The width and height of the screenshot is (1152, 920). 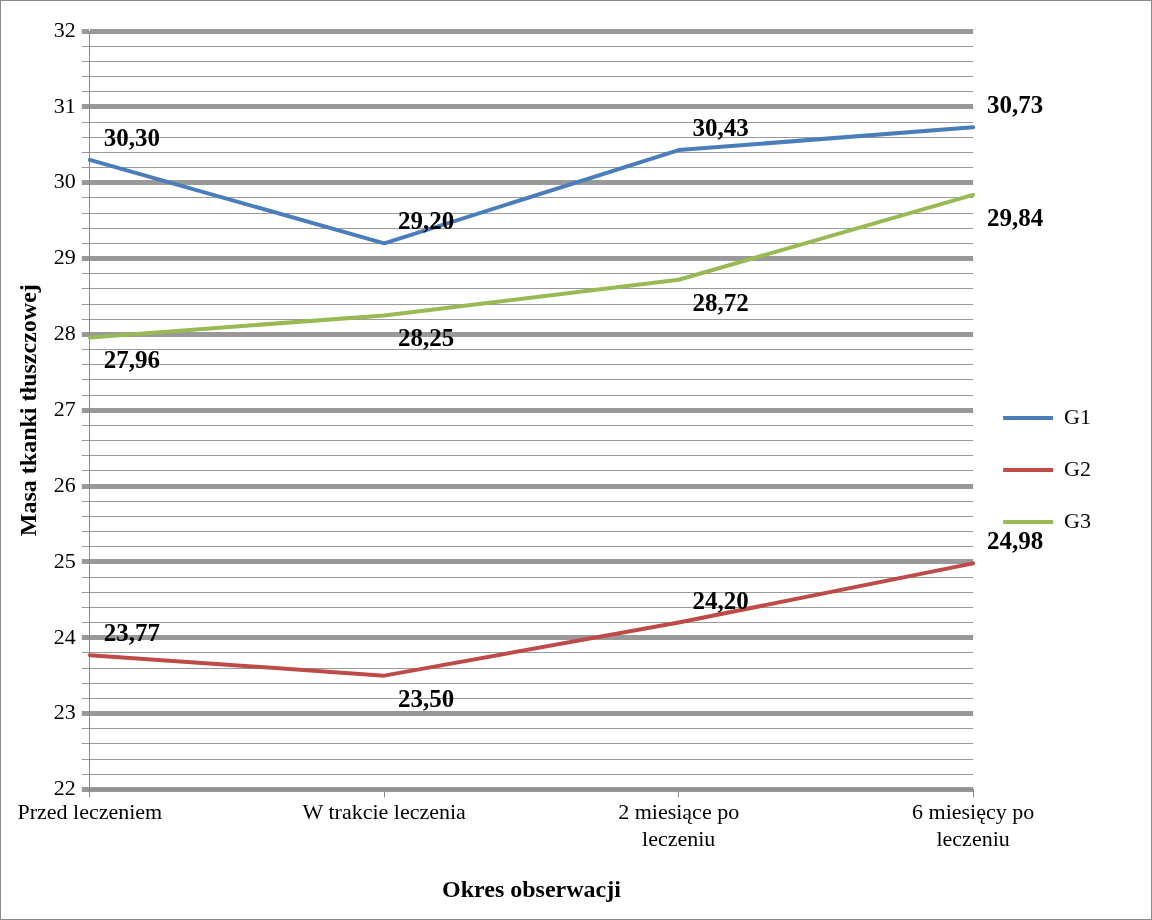 I want to click on legend-label: G2, so click(x=1077, y=468).